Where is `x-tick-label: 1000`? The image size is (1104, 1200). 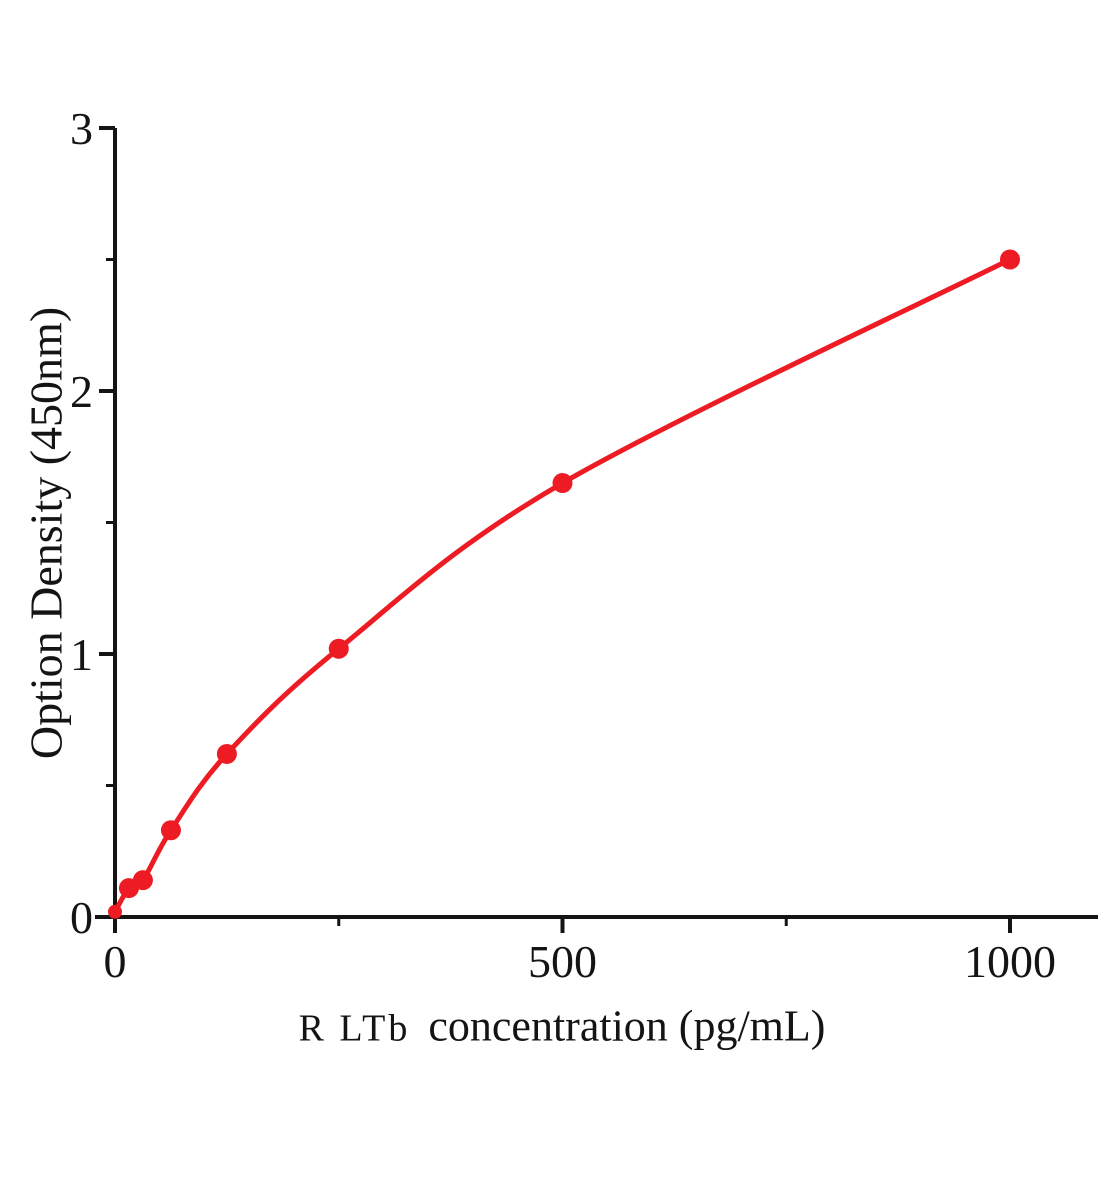 x-tick-label: 1000 is located at coordinates (1010, 961).